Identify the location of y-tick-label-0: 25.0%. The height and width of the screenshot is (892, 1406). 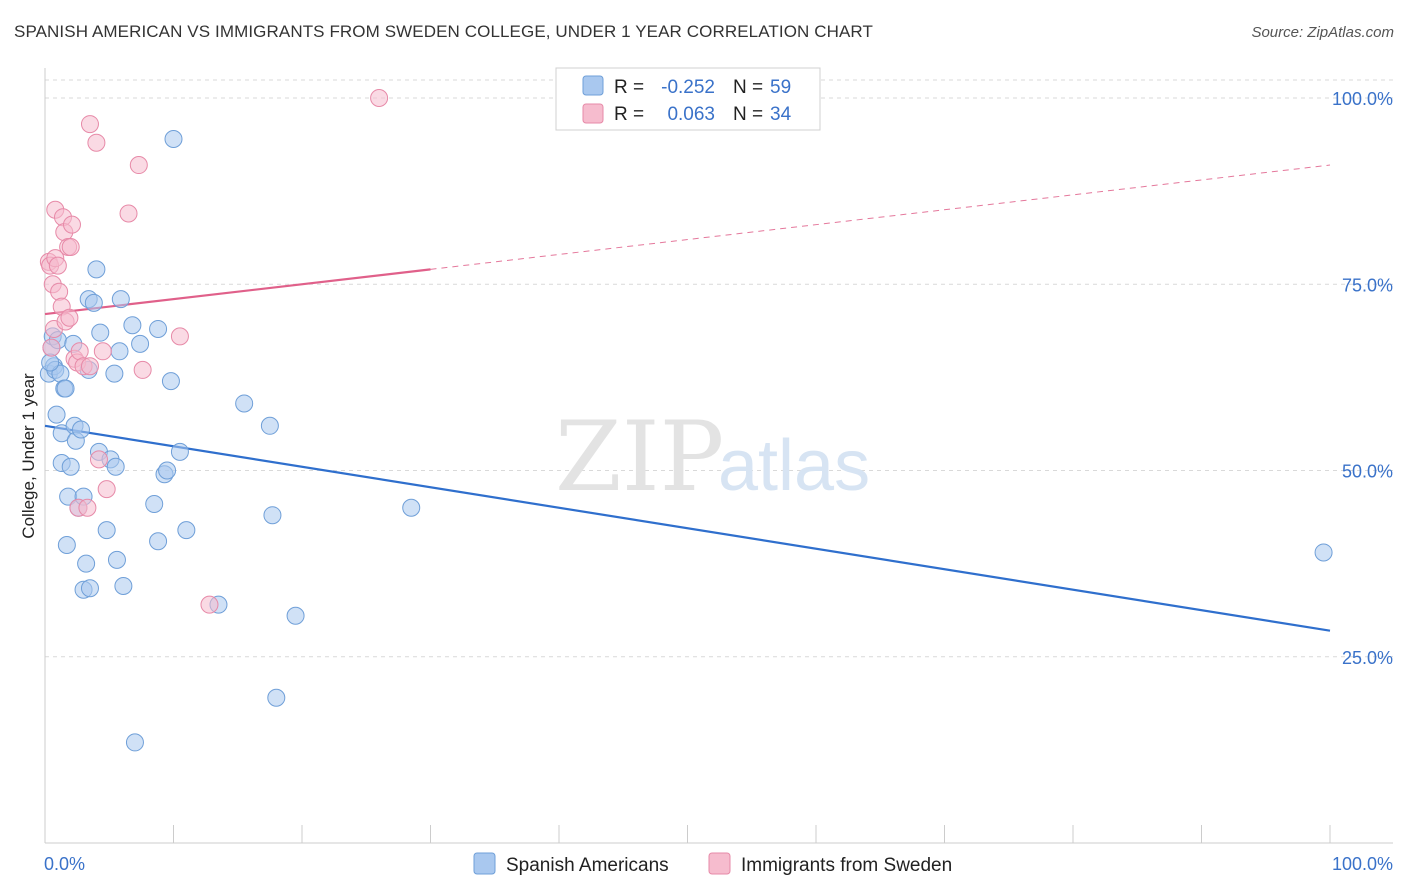
(1367, 658).